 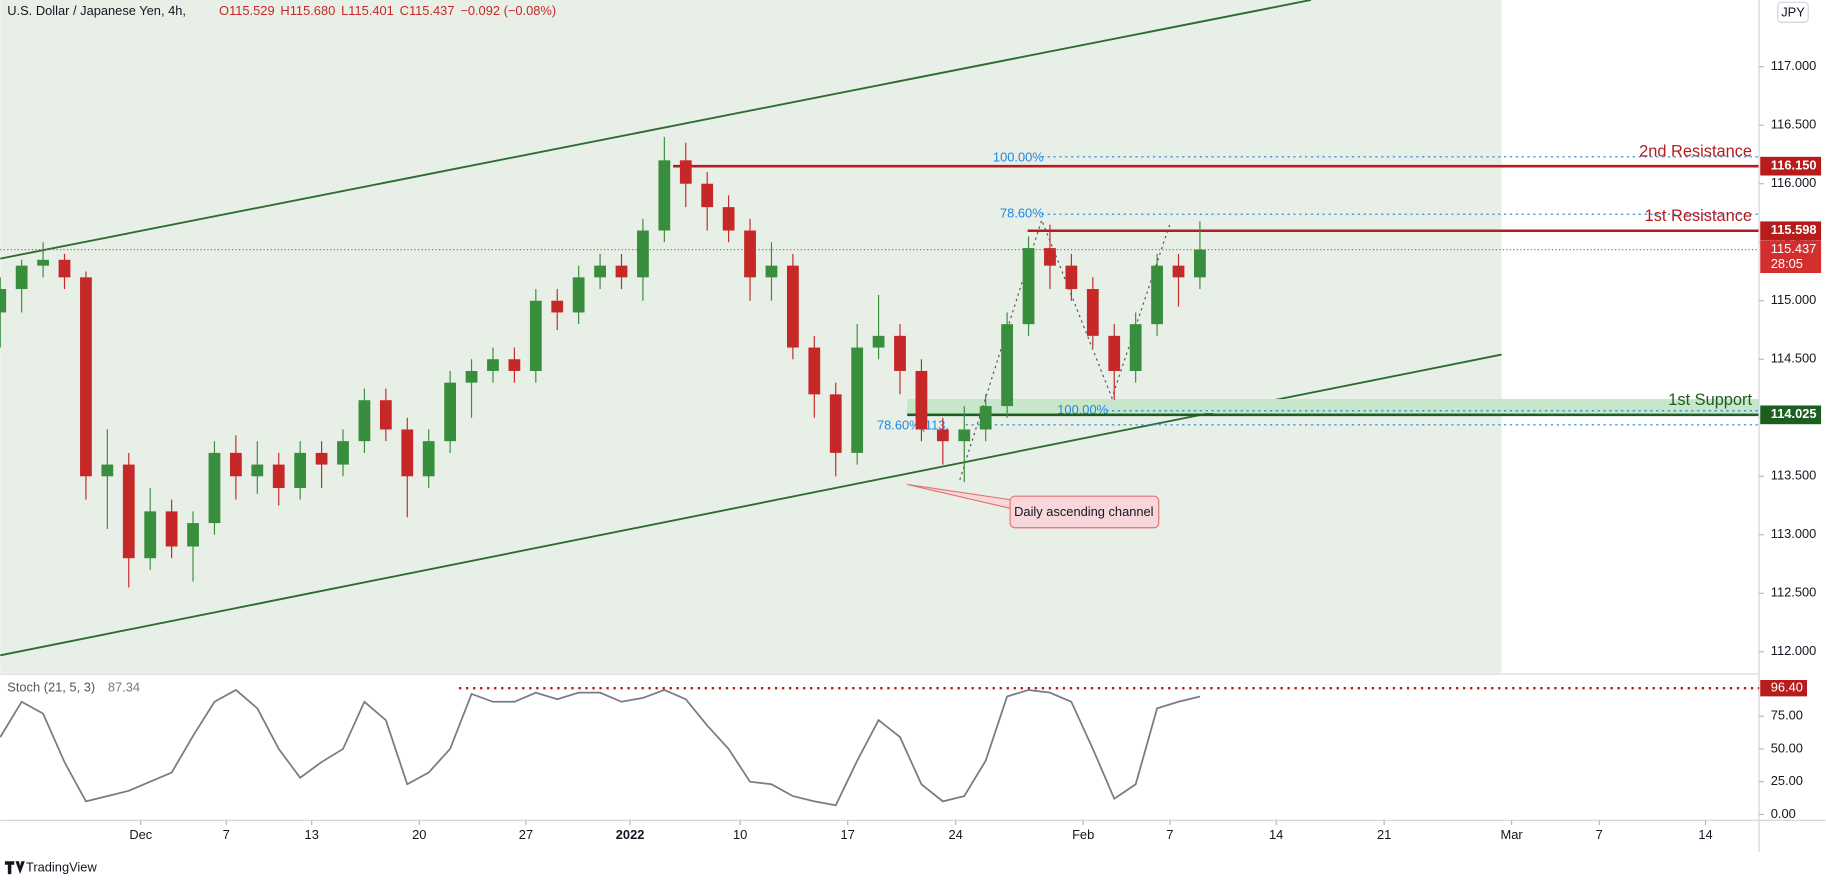 What do you see at coordinates (61, 867) in the screenshot?
I see `brand-name: TradingView` at bounding box center [61, 867].